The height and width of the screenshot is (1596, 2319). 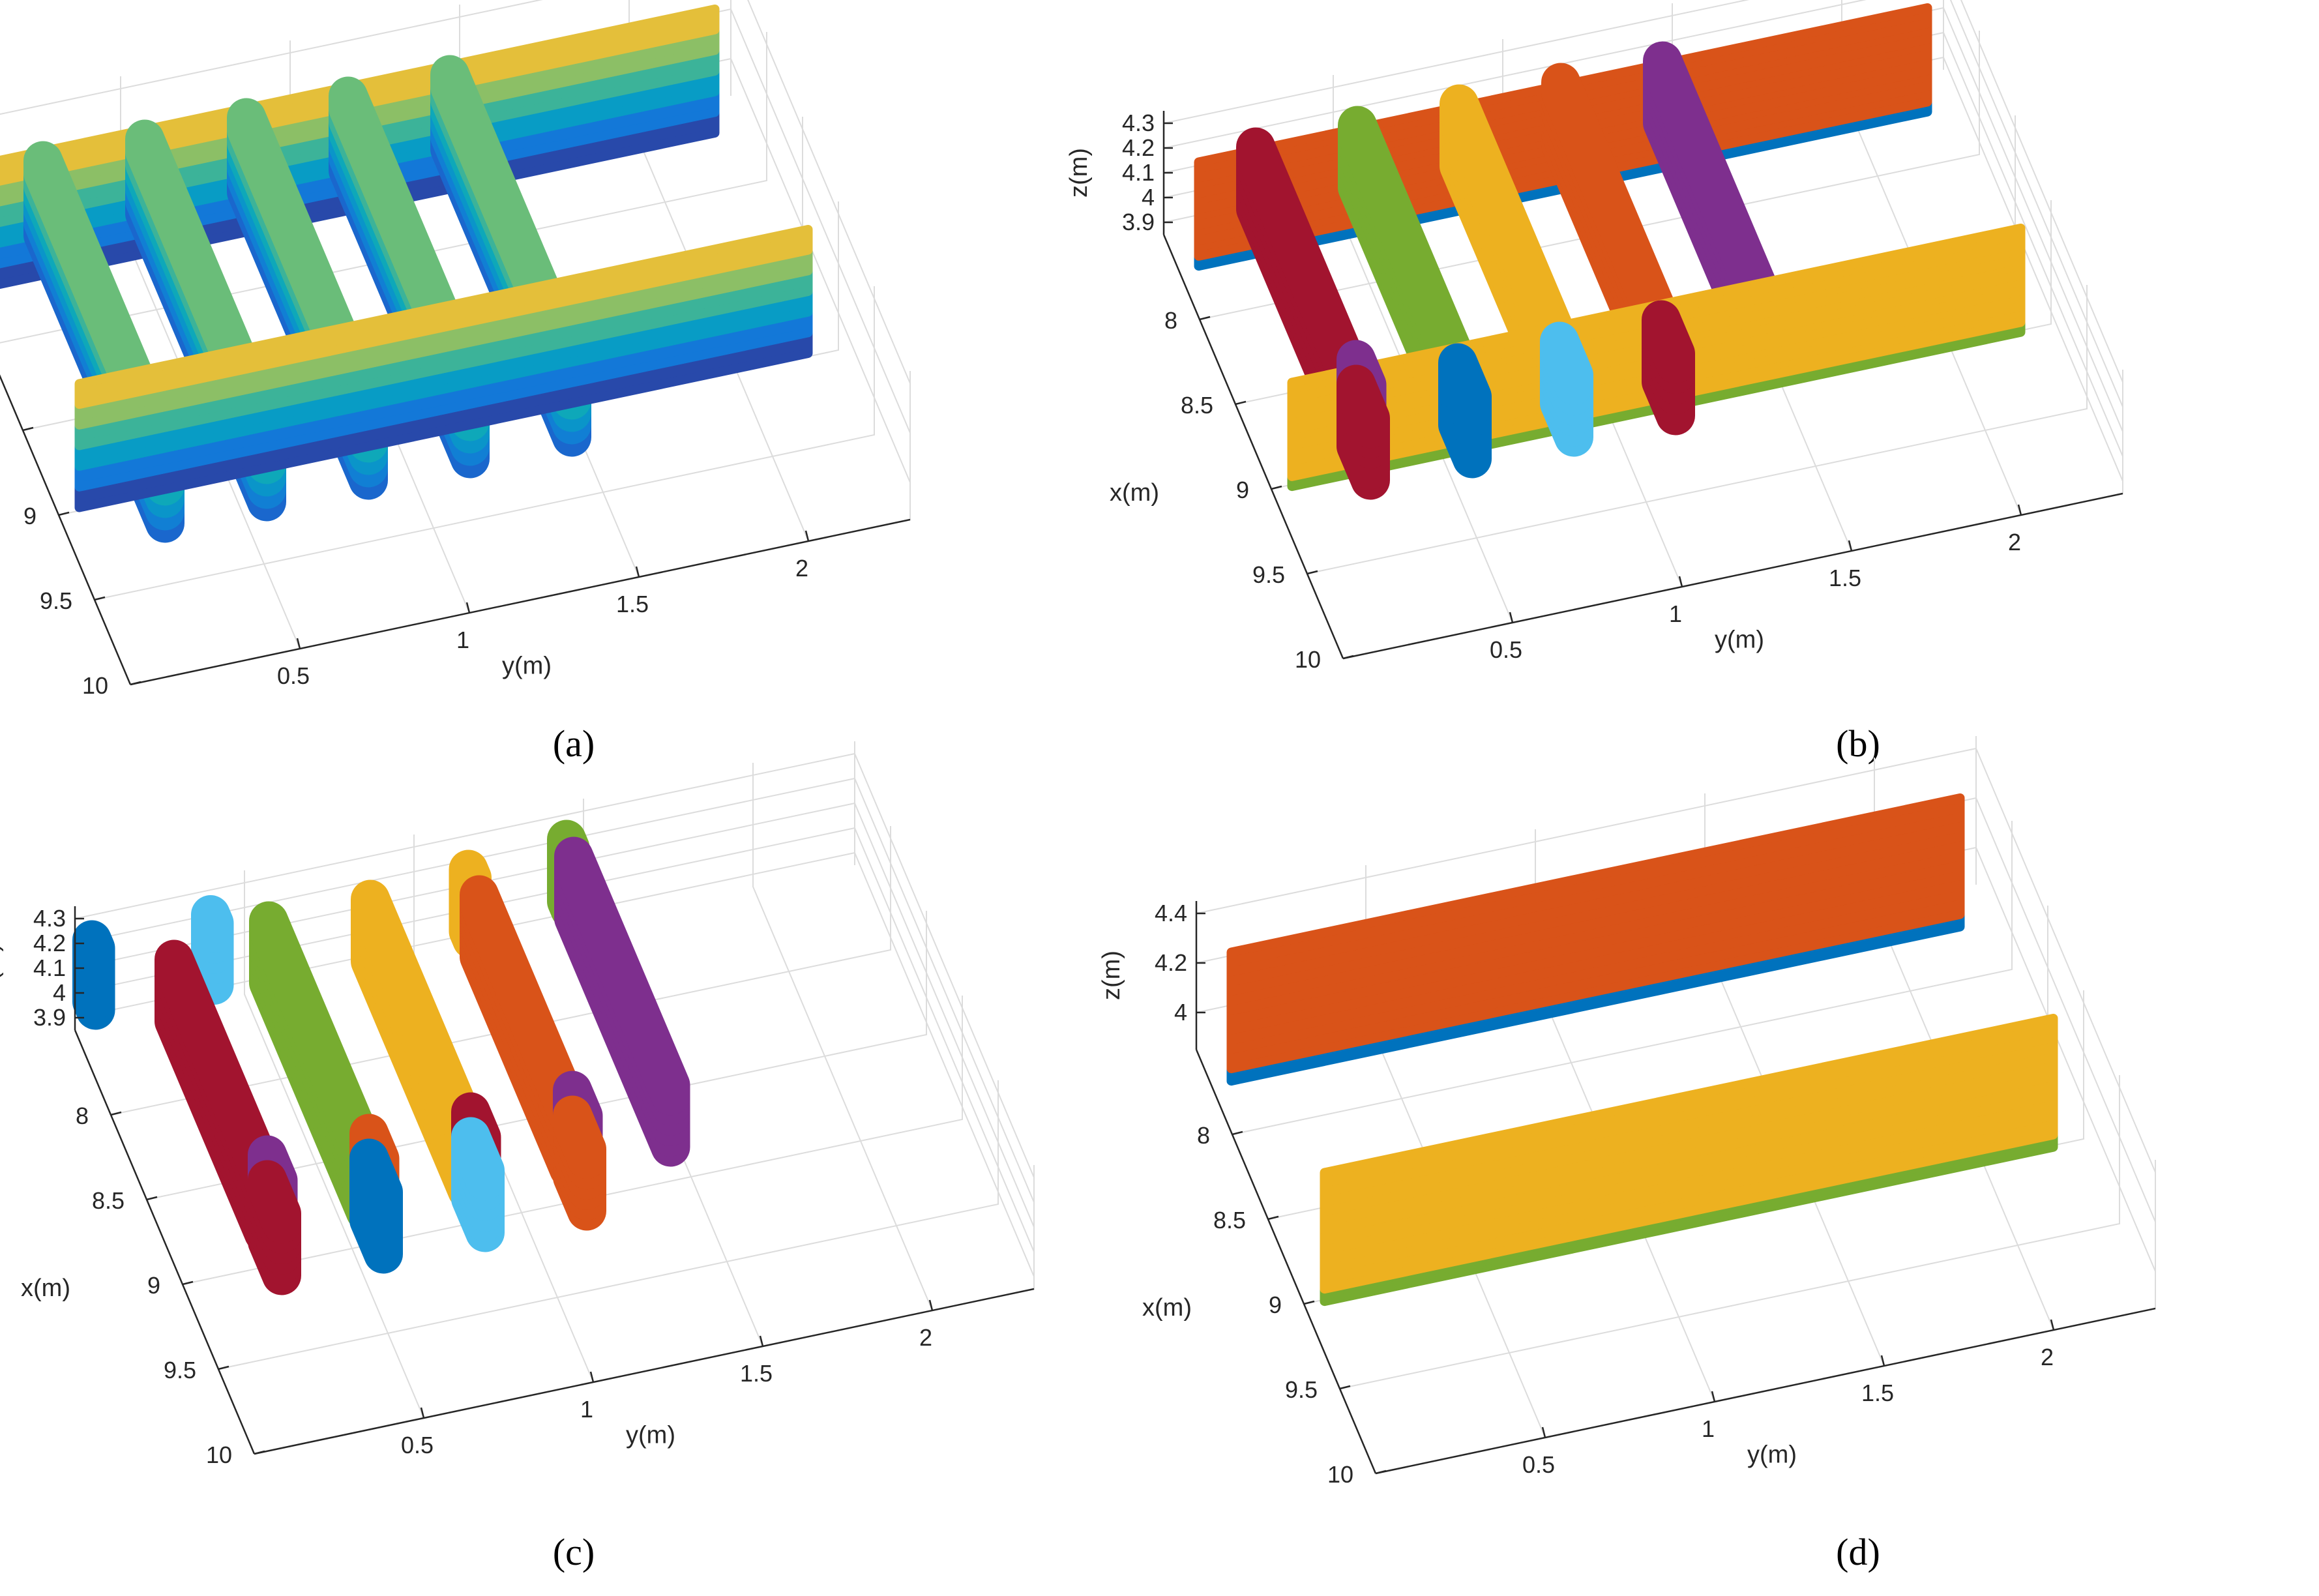 What do you see at coordinates (1203, 1135) in the screenshot?
I see `x-tick-label: 8` at bounding box center [1203, 1135].